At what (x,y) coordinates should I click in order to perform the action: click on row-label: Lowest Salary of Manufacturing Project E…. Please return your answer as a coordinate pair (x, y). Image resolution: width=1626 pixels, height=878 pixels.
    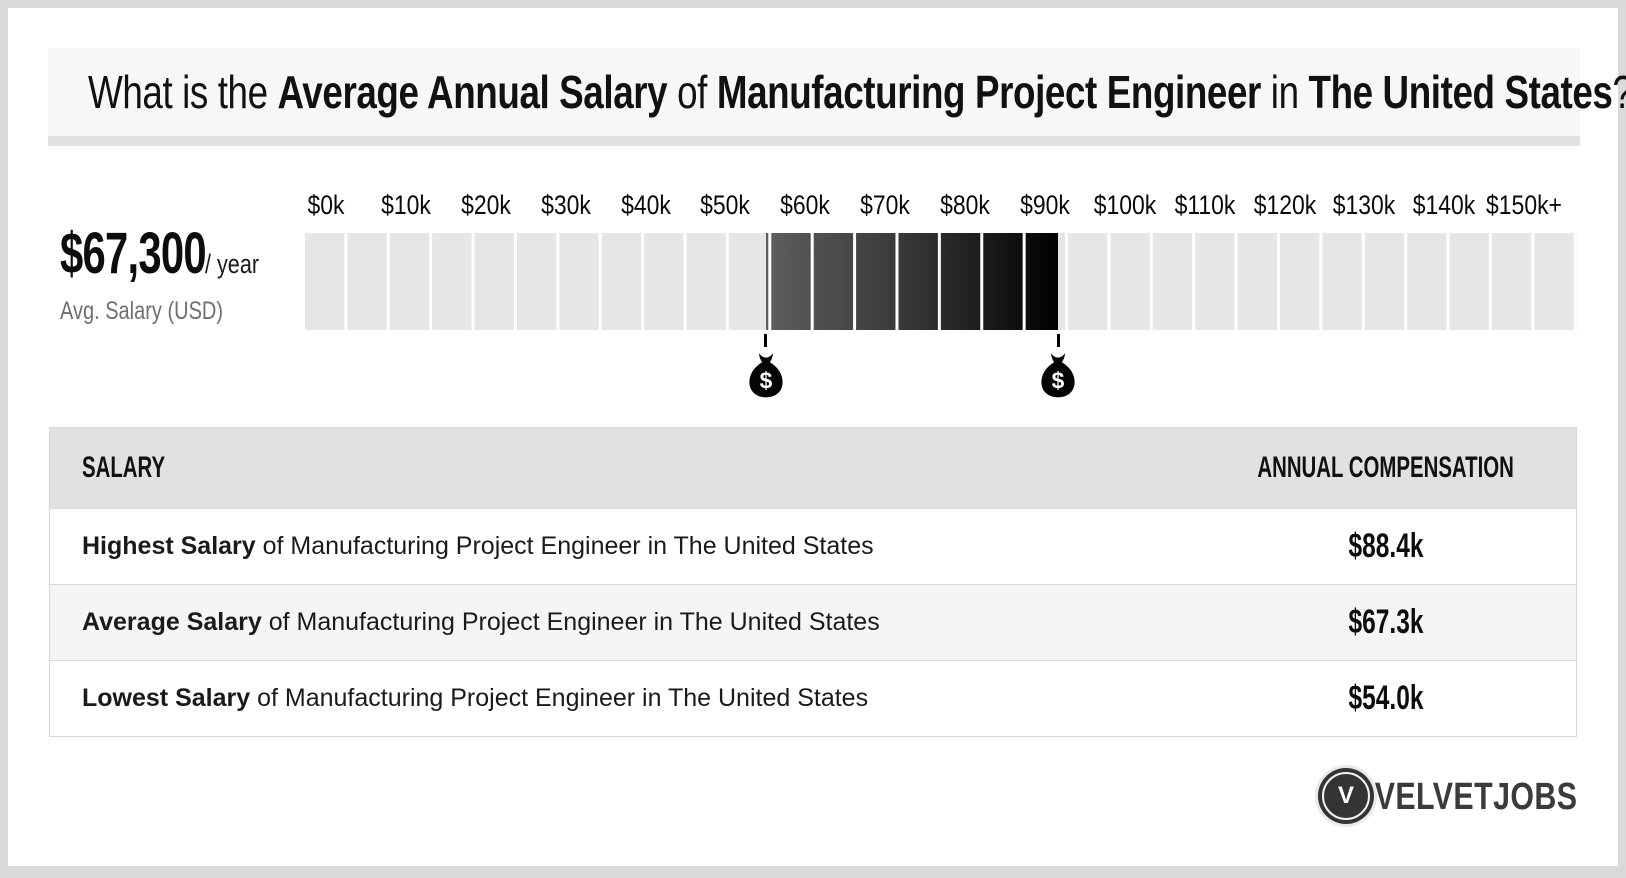
    Looking at the image, I should click on (475, 698).